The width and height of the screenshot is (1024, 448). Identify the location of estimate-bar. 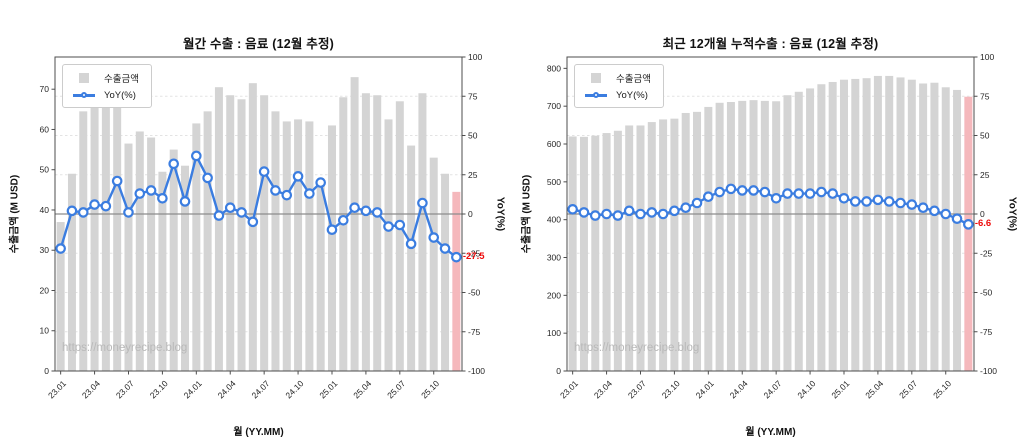
(968, 233).